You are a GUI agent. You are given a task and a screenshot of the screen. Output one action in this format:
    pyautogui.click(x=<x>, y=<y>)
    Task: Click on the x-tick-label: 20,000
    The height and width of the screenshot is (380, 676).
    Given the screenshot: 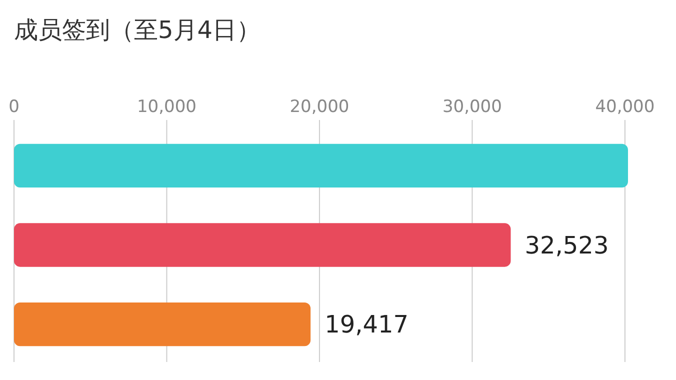 What is the action you would take?
    pyautogui.click(x=320, y=107)
    